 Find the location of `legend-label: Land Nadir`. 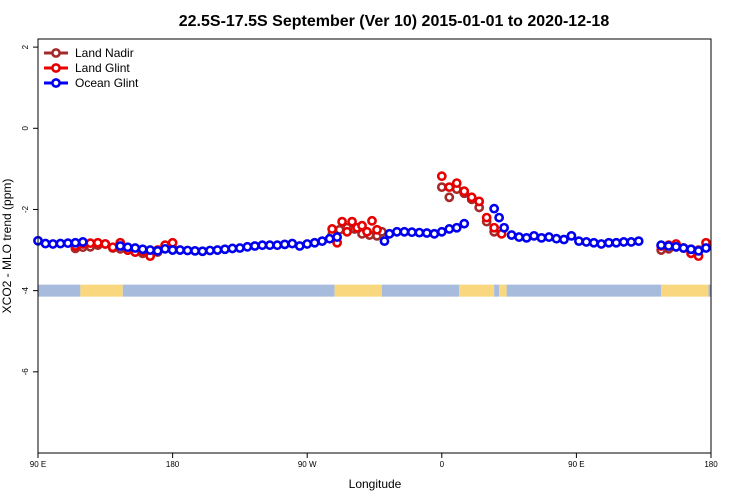

legend-label: Land Nadir is located at coordinates (104, 53).